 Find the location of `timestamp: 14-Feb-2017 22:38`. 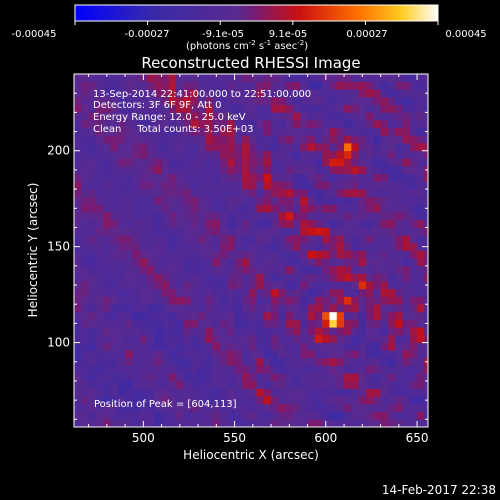

timestamp: 14-Feb-2017 22:38 is located at coordinates (439, 490).